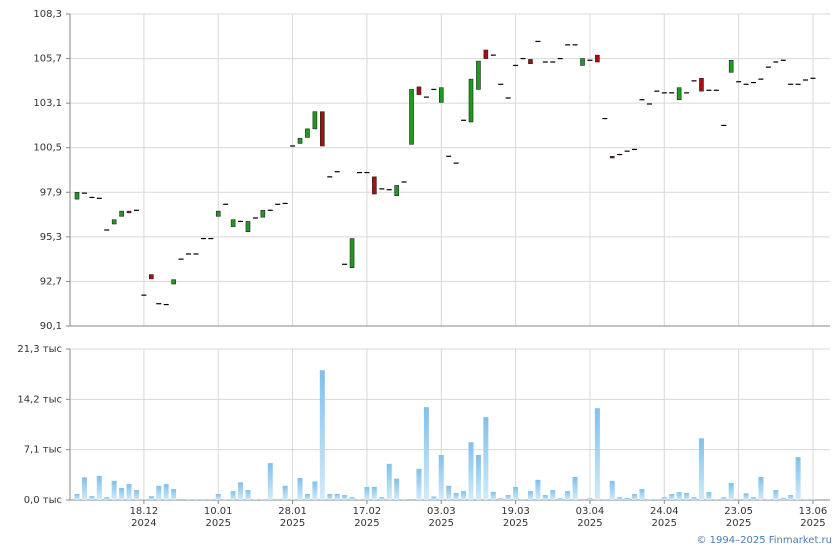  What do you see at coordinates (764, 540) in the screenshot?
I see `copyright-link: © 1994–2025 Finmarket.ru` at bounding box center [764, 540].